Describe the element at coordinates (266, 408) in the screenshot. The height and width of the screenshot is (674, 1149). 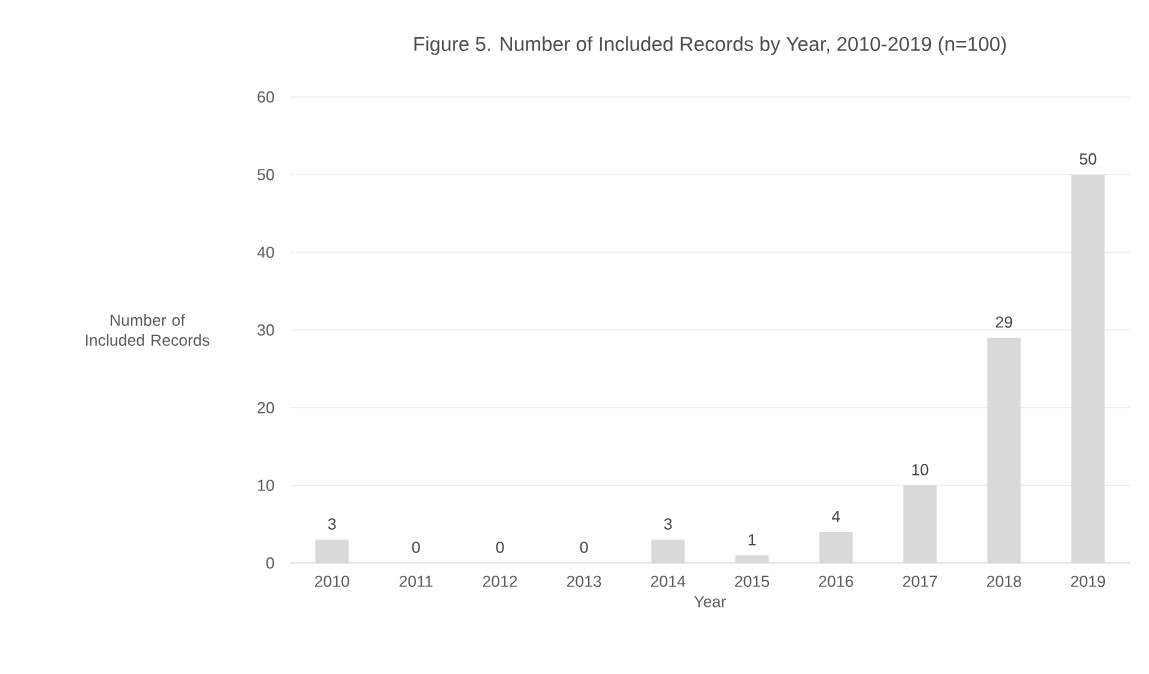
I see `y-tick-label: 20` at that location.